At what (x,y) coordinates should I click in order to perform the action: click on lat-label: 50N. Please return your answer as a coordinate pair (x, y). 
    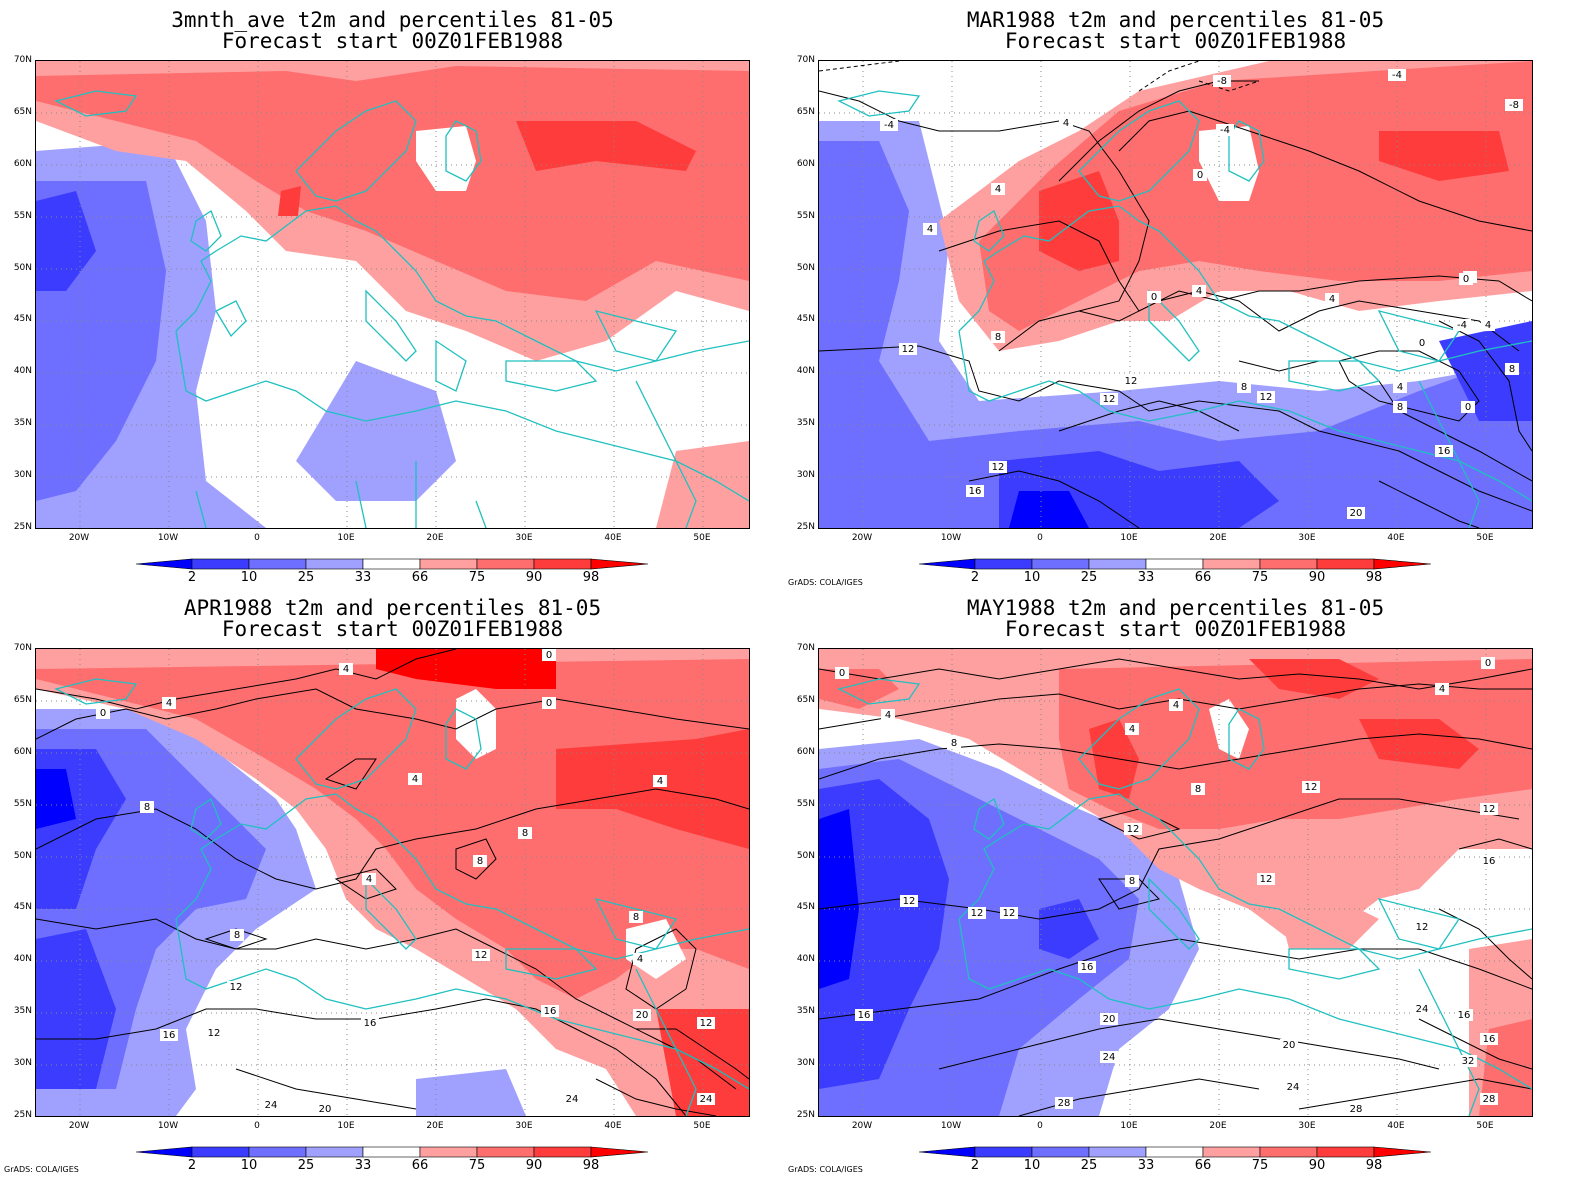
    Looking at the image, I should click on (22, 267).